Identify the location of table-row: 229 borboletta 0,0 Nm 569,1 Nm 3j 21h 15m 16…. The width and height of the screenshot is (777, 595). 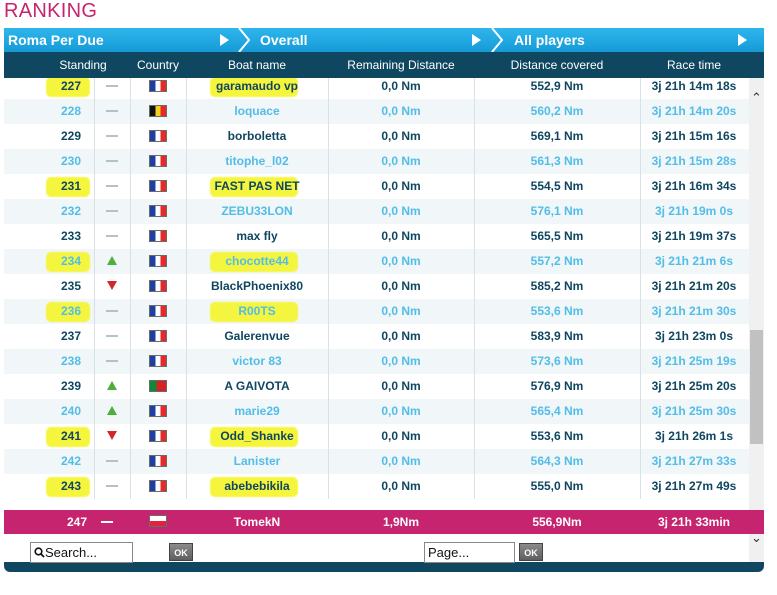
(376, 136).